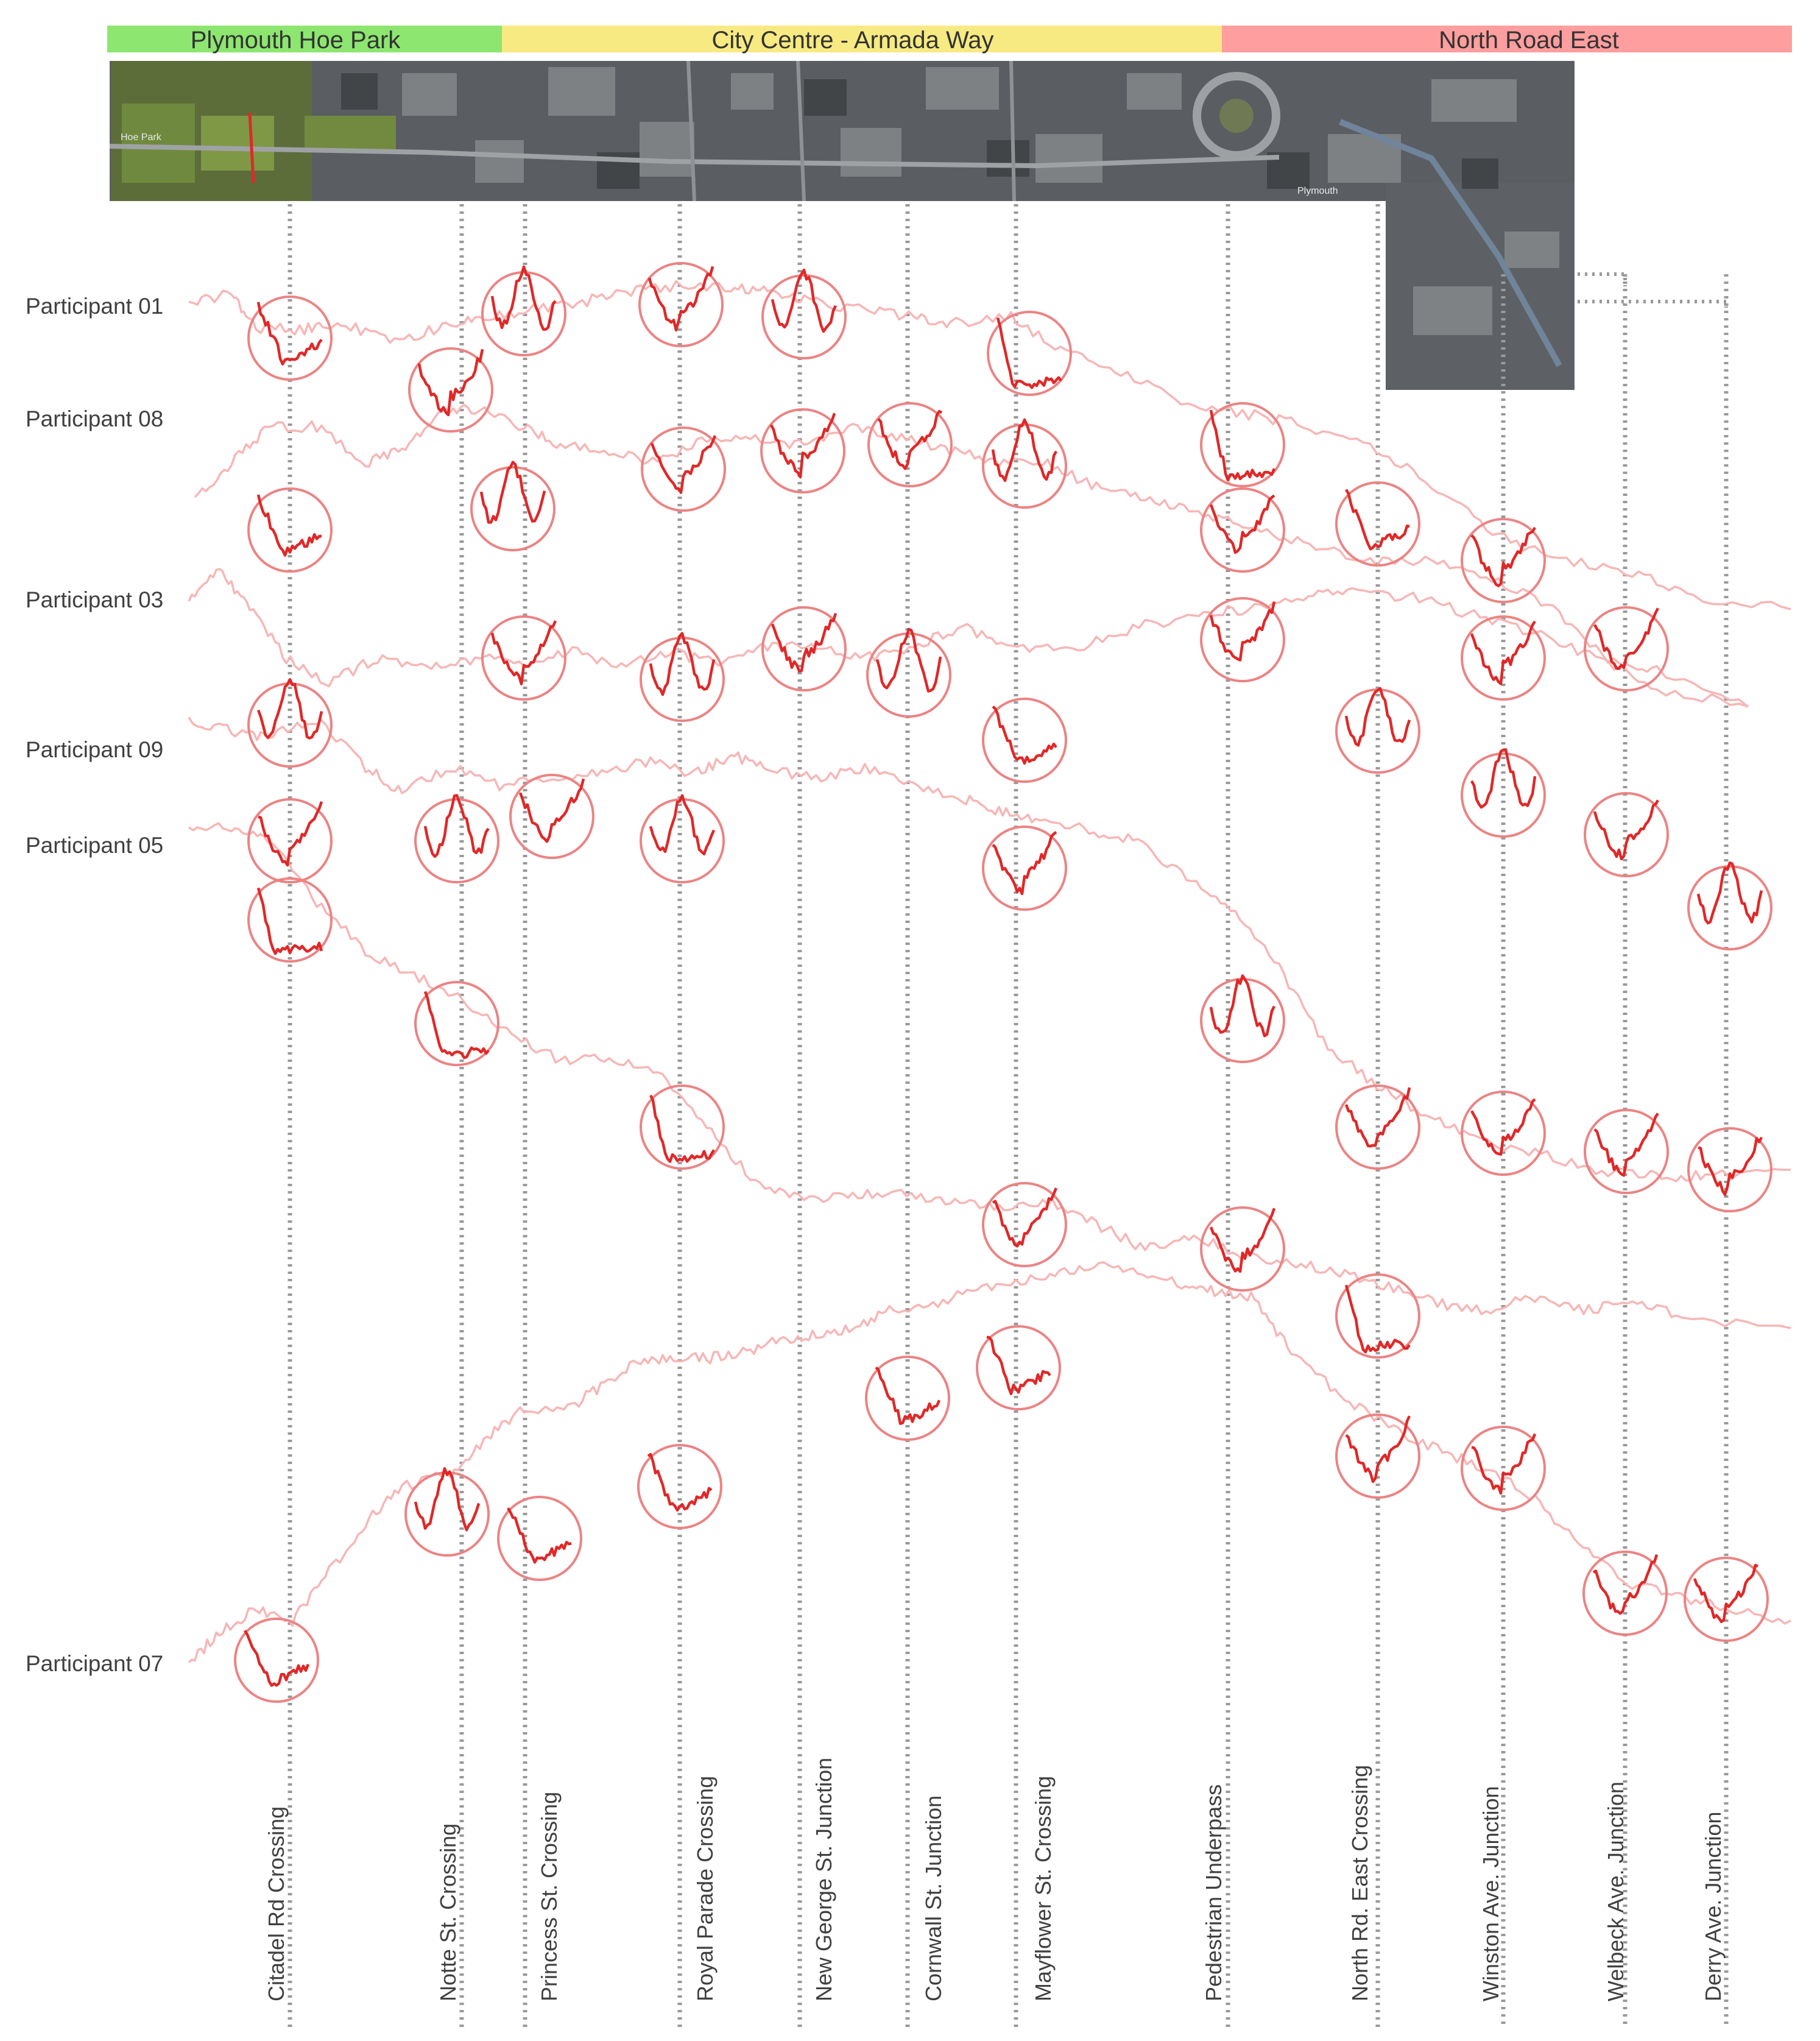 The width and height of the screenshot is (1820, 2041). What do you see at coordinates (1615, 1891) in the screenshot?
I see `location-label-welbeck-ave: Welbeck Ave. Junction` at bounding box center [1615, 1891].